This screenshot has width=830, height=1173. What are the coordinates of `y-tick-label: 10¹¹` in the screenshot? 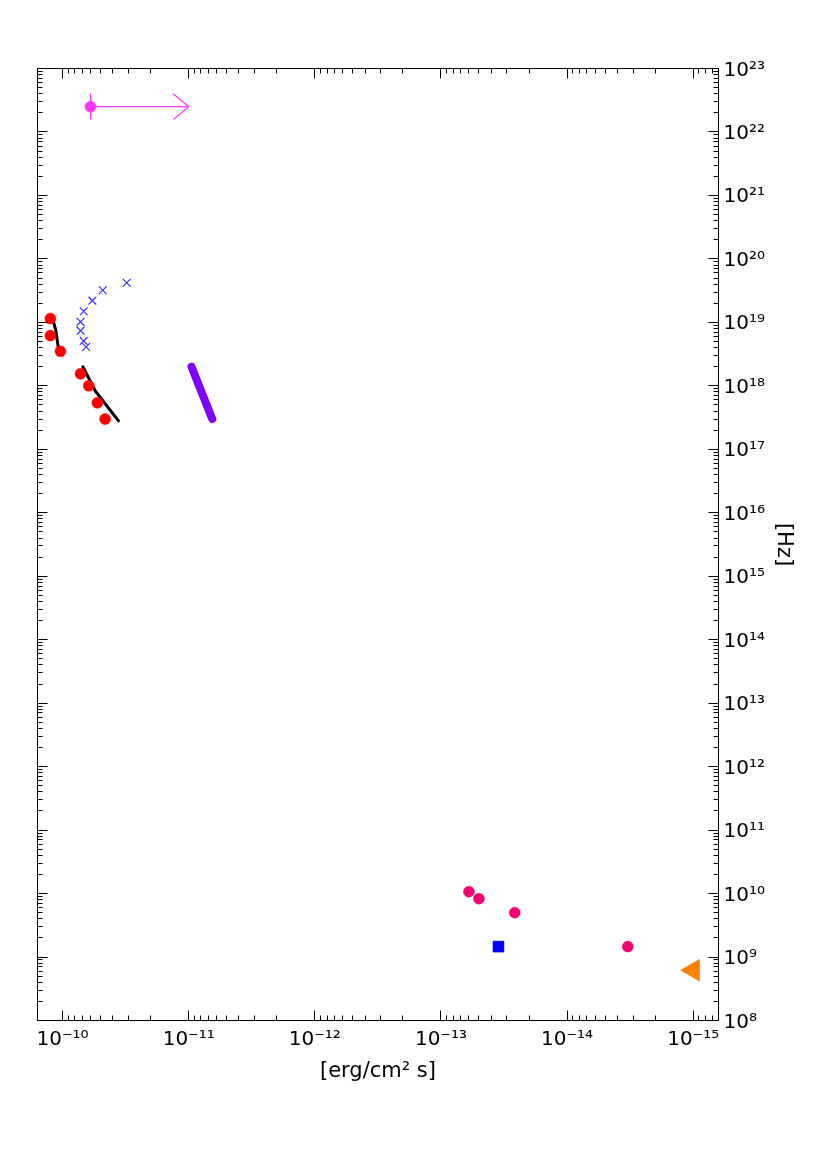 It's located at (744, 830).